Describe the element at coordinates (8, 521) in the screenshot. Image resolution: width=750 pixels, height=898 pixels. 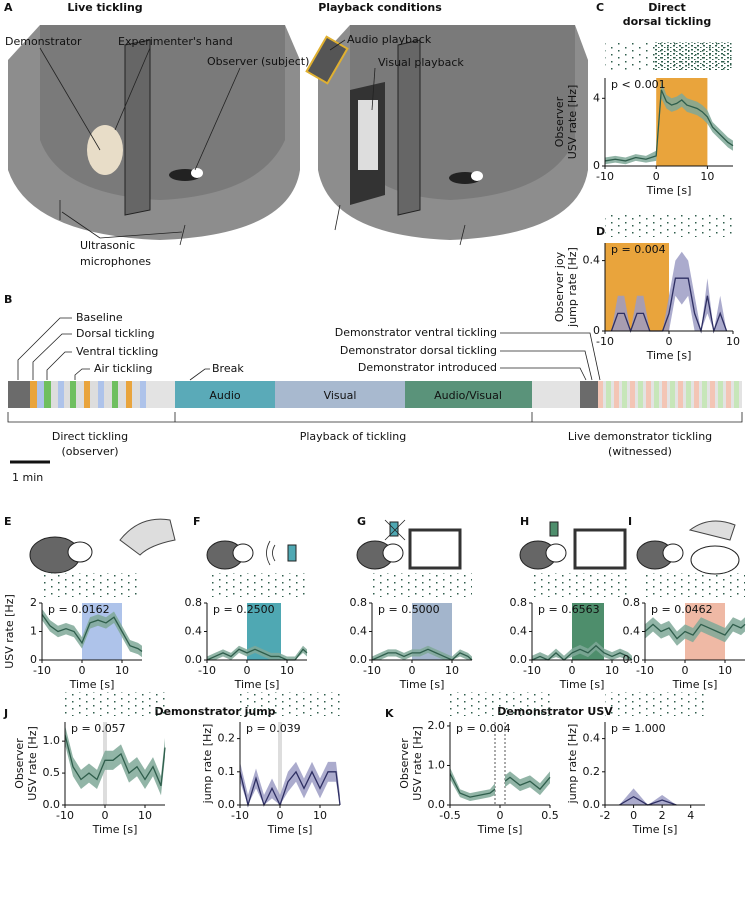
I see `panel-letter: E` at that location.